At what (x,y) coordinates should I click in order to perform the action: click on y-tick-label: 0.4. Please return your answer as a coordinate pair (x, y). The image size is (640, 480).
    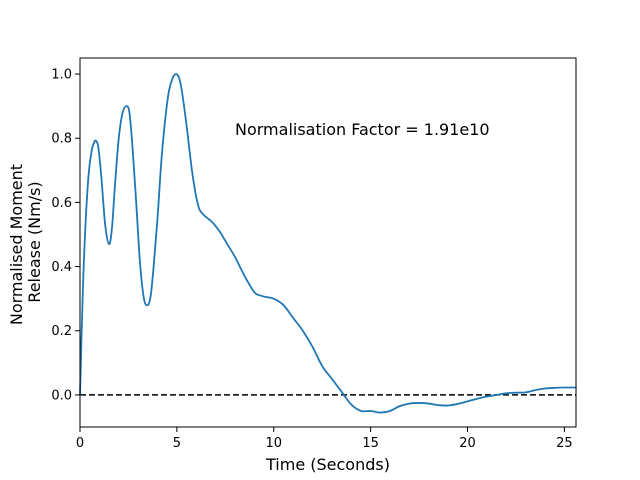
    Looking at the image, I should click on (61, 267).